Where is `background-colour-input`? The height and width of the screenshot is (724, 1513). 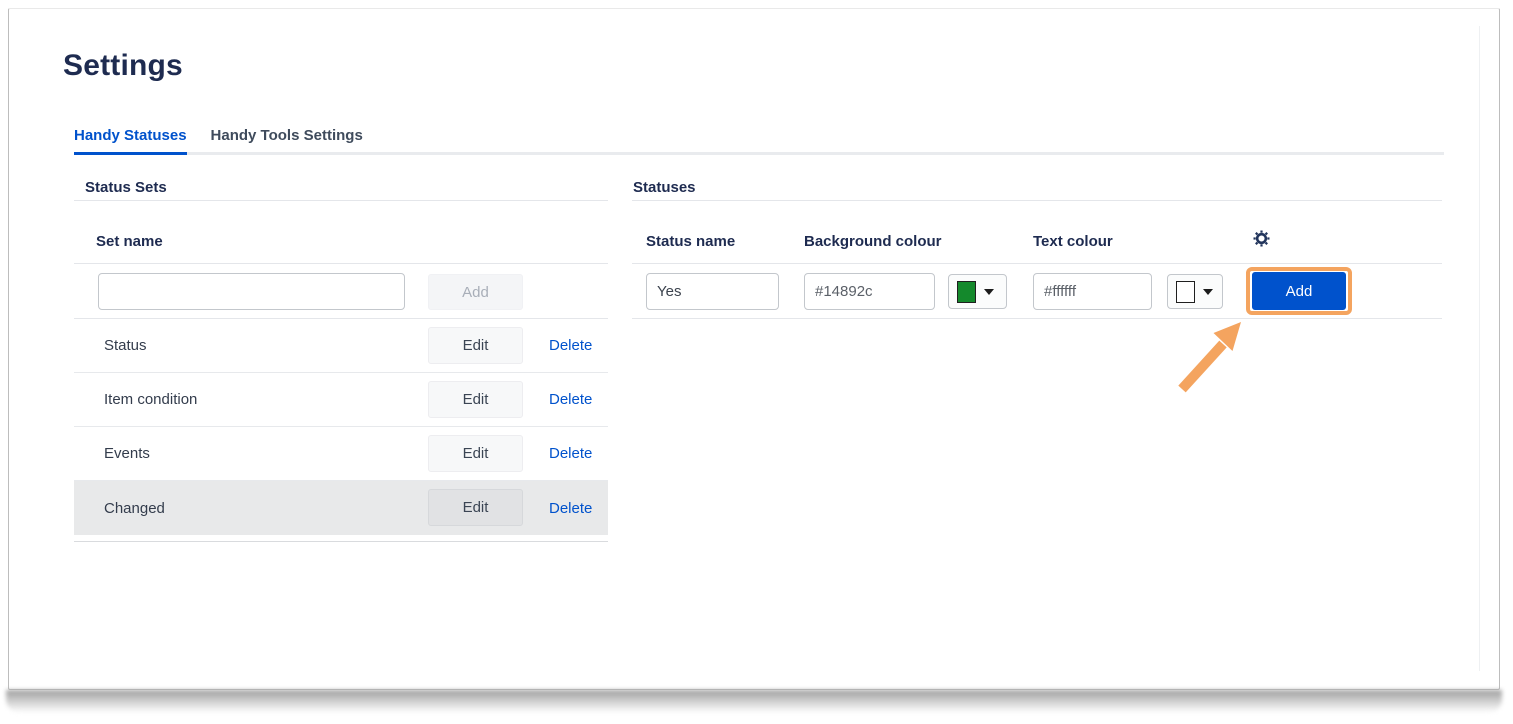 background-colour-input is located at coordinates (869, 291).